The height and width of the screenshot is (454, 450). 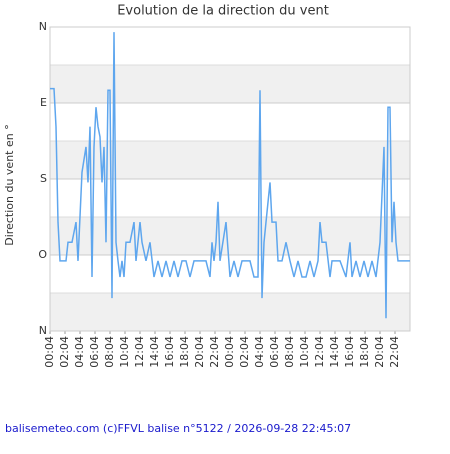 I want to click on chart-title: Evolution de la direction du vent, so click(x=223, y=11).